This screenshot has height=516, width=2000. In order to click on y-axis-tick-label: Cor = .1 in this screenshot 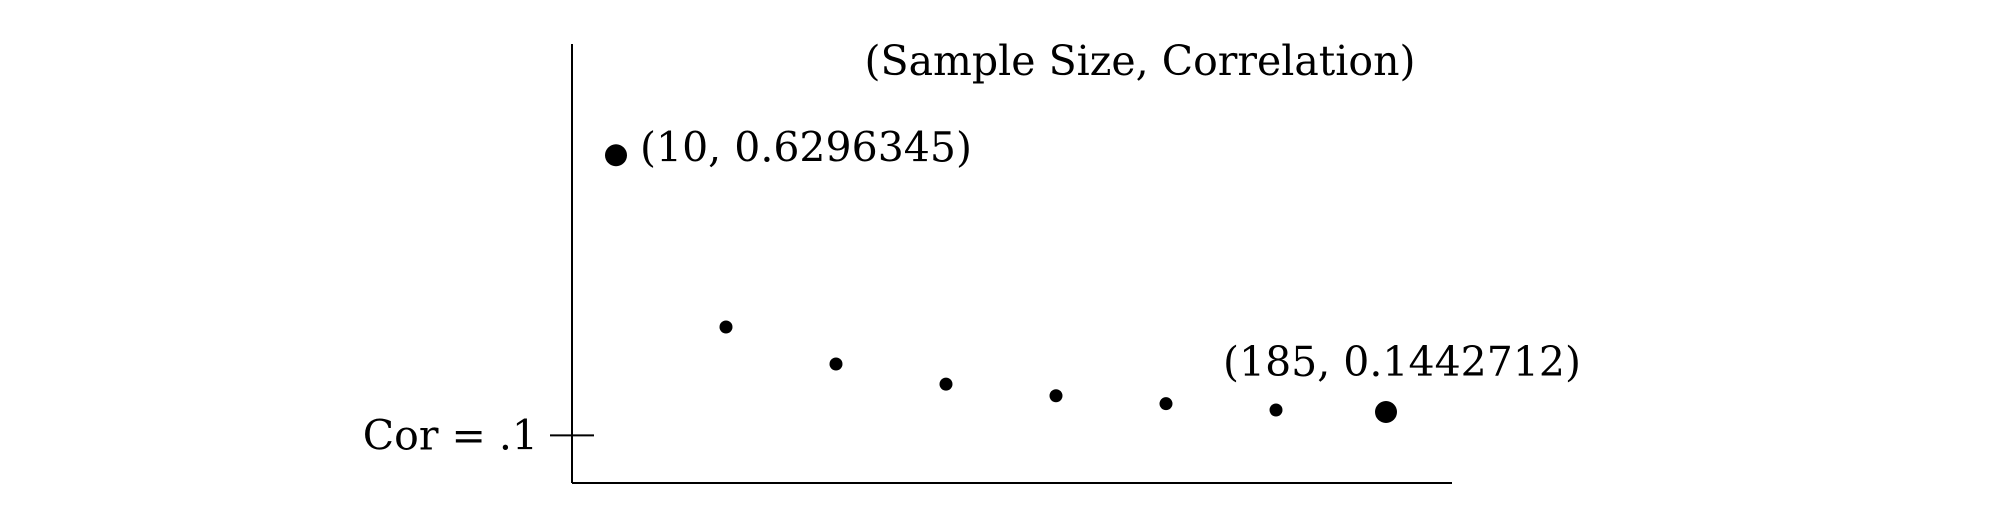, I will do `click(450, 435)`.